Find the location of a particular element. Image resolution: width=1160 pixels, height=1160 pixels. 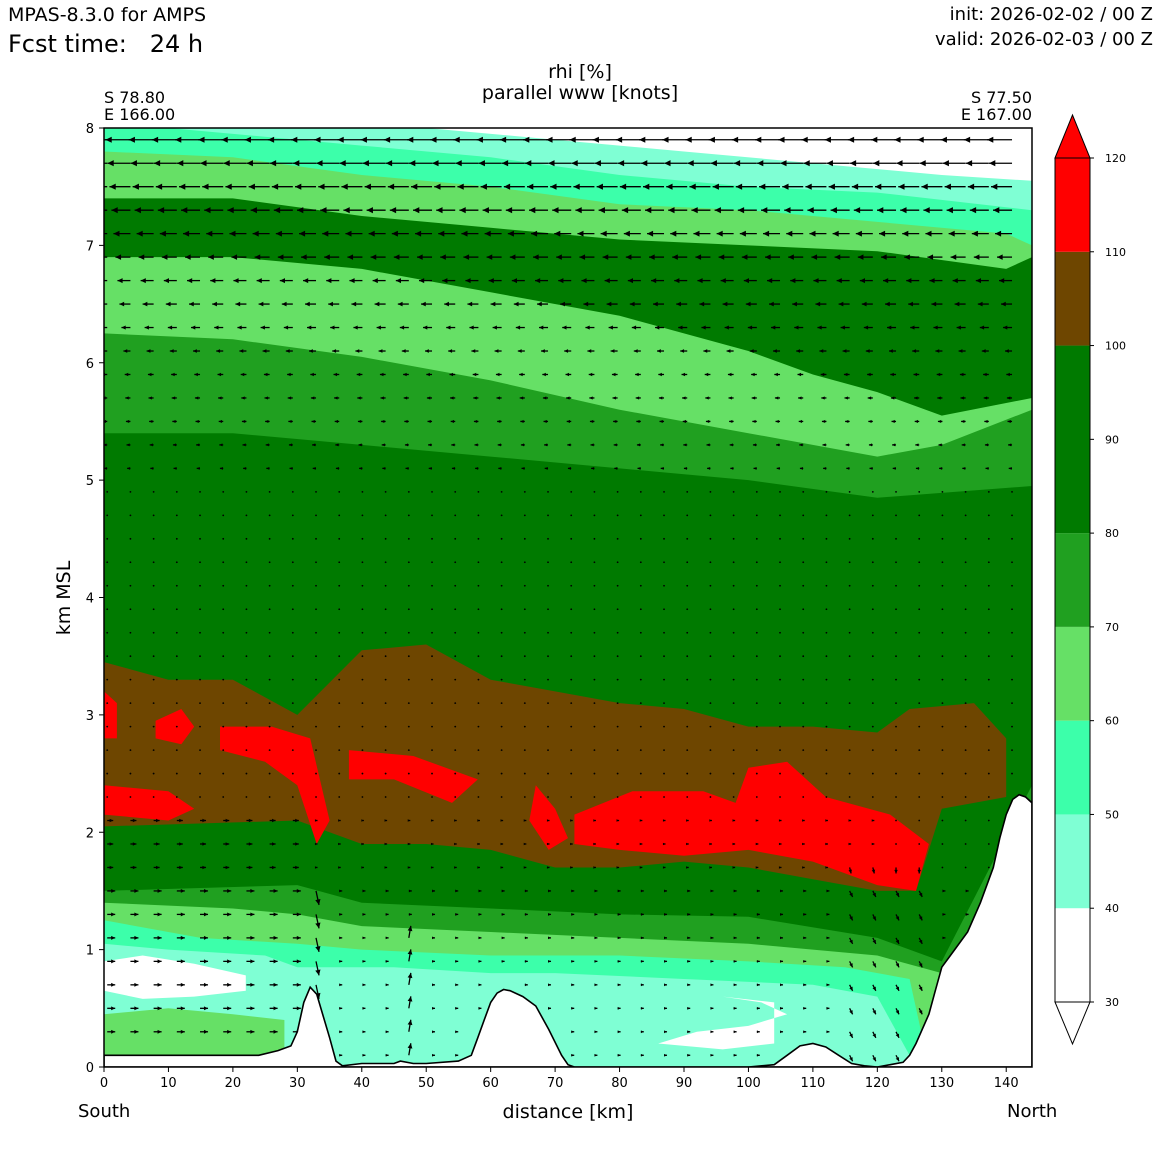

colorbar-tick-label: 50 is located at coordinates (1112, 814).